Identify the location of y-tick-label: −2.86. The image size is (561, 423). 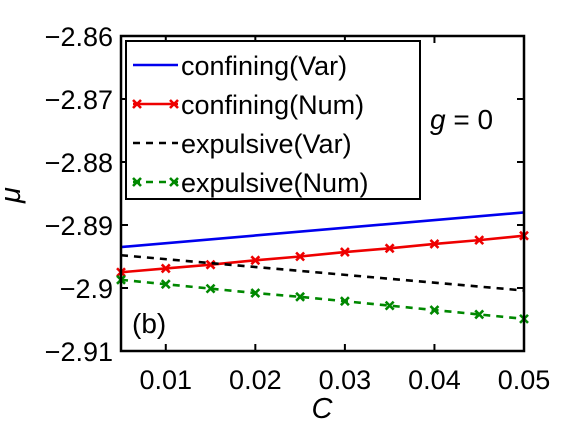
(79, 37).